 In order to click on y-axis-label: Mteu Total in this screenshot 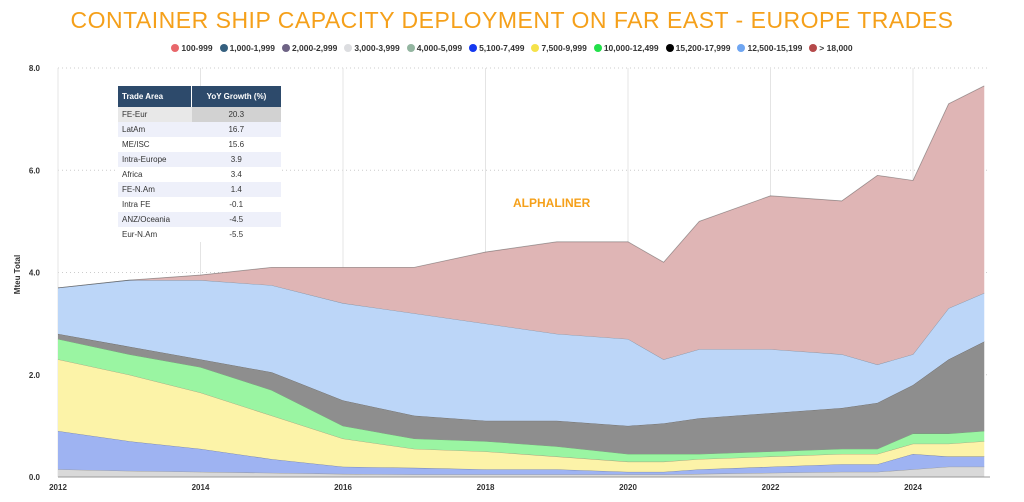, I will do `click(18, 274)`.